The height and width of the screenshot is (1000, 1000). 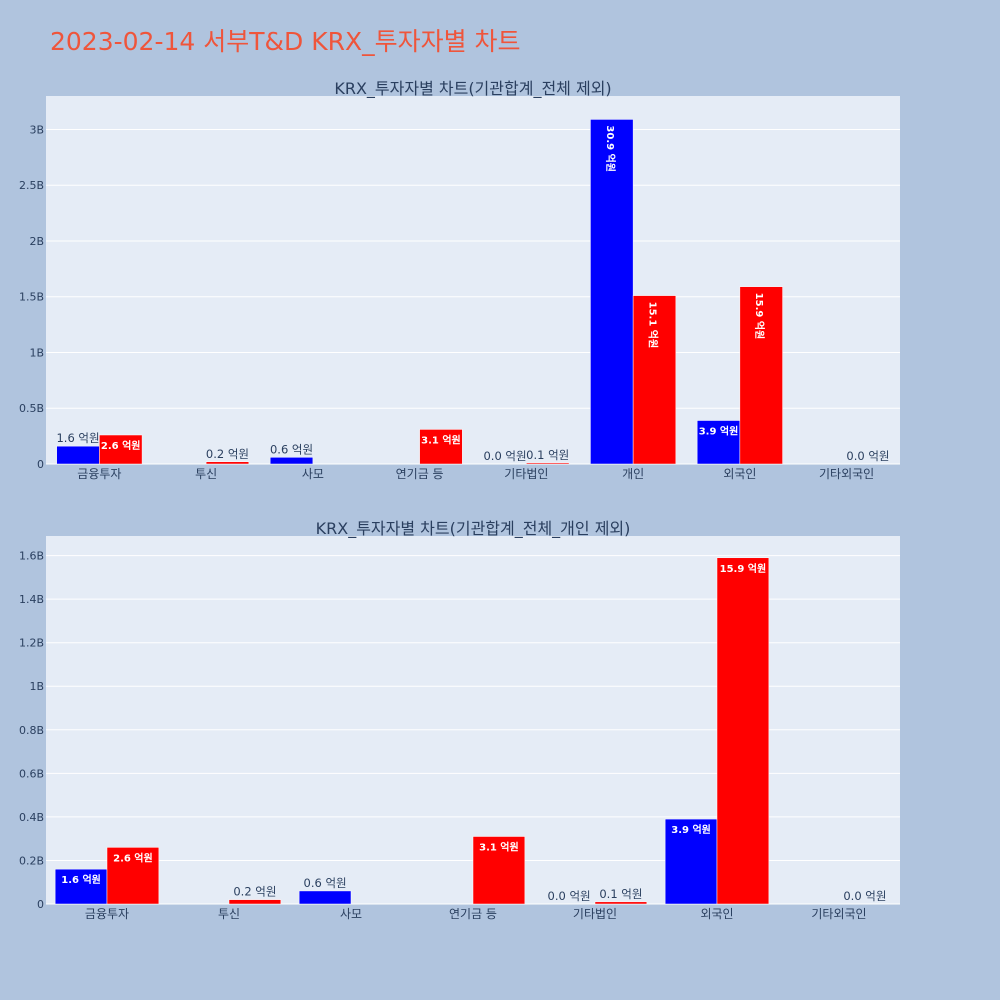 What do you see at coordinates (610, 148) in the screenshot?
I see `data-label: 30.9 억원` at bounding box center [610, 148].